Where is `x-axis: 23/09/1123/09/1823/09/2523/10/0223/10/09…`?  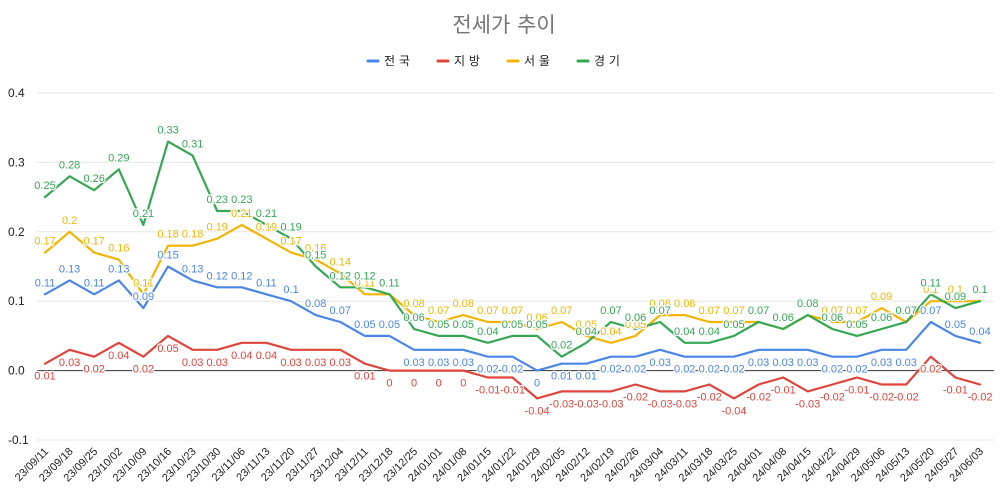
x-axis: 23/09/1123/09/1823/09/2523/10/0223/10/09… is located at coordinates (499, 465).